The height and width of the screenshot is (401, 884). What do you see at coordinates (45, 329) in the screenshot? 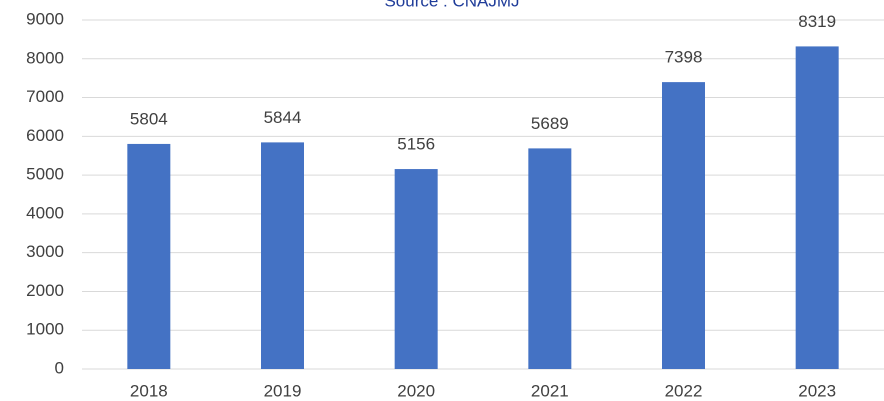
I see `y-tick-label: 1000` at bounding box center [45, 329].